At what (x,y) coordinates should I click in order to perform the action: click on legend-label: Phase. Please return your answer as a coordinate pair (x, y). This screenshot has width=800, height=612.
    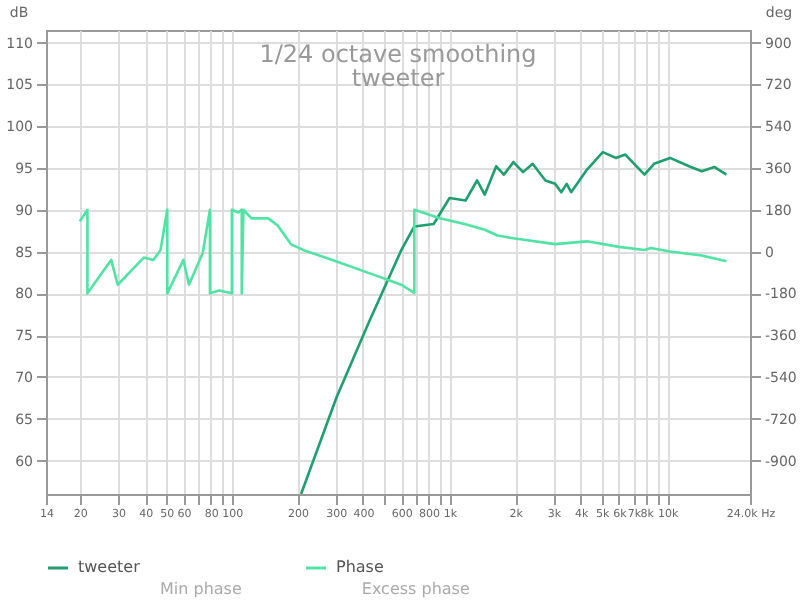
    Looking at the image, I should click on (360, 567).